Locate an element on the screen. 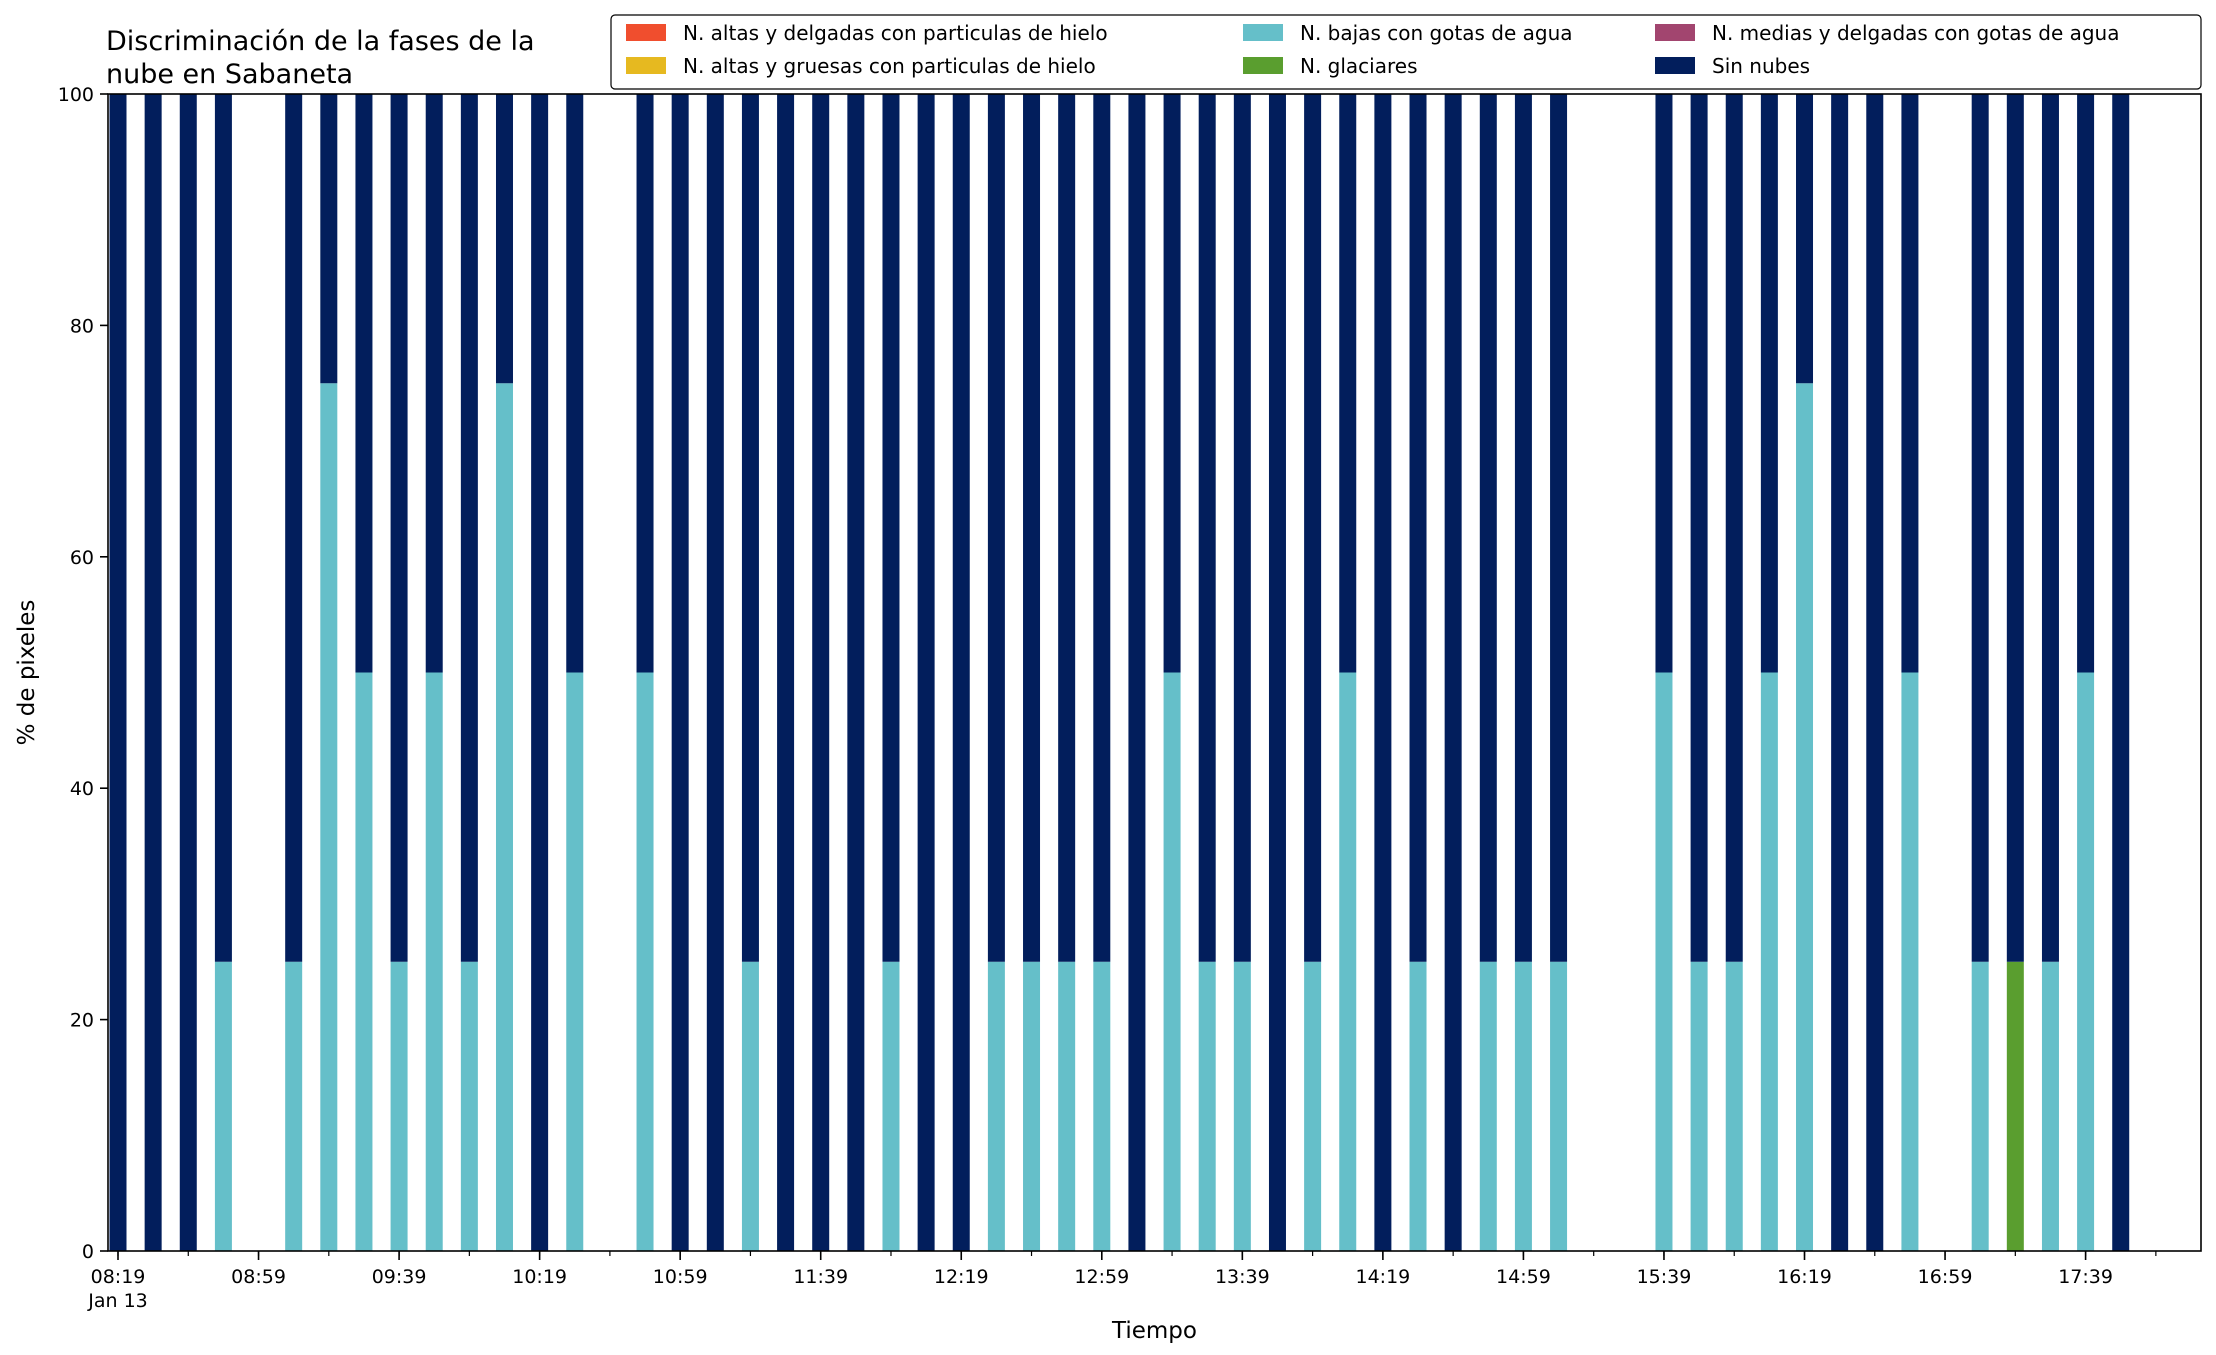  y-tick-label: 100 is located at coordinates (76, 95).